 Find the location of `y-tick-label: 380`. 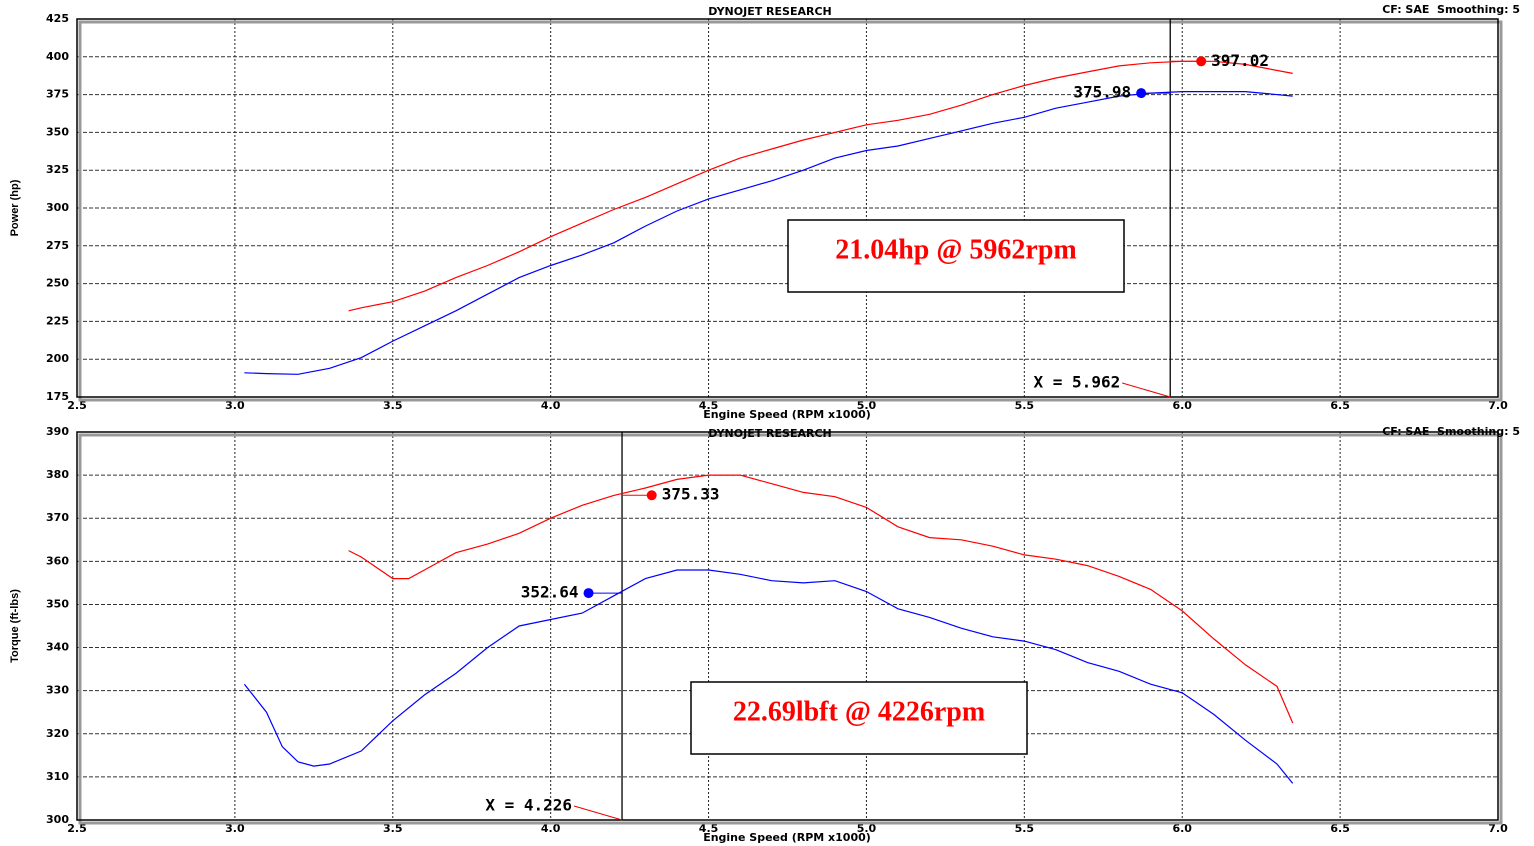

y-tick-label: 380 is located at coordinates (57, 474).